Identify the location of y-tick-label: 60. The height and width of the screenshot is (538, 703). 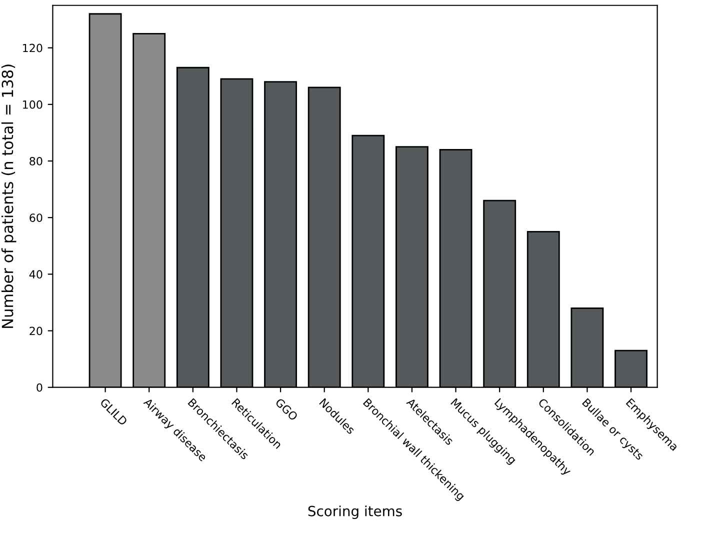
(36, 218).